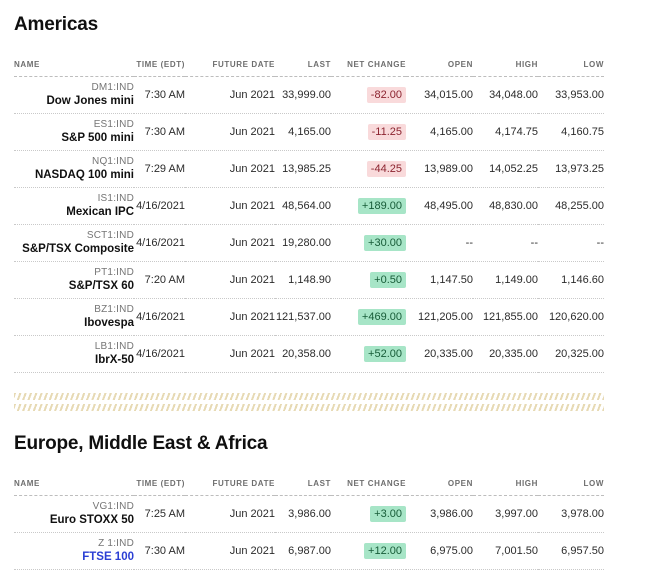 This screenshot has width=670, height=570. What do you see at coordinates (159, 514) in the screenshot?
I see `time-cell: 7:25 AM` at bounding box center [159, 514].